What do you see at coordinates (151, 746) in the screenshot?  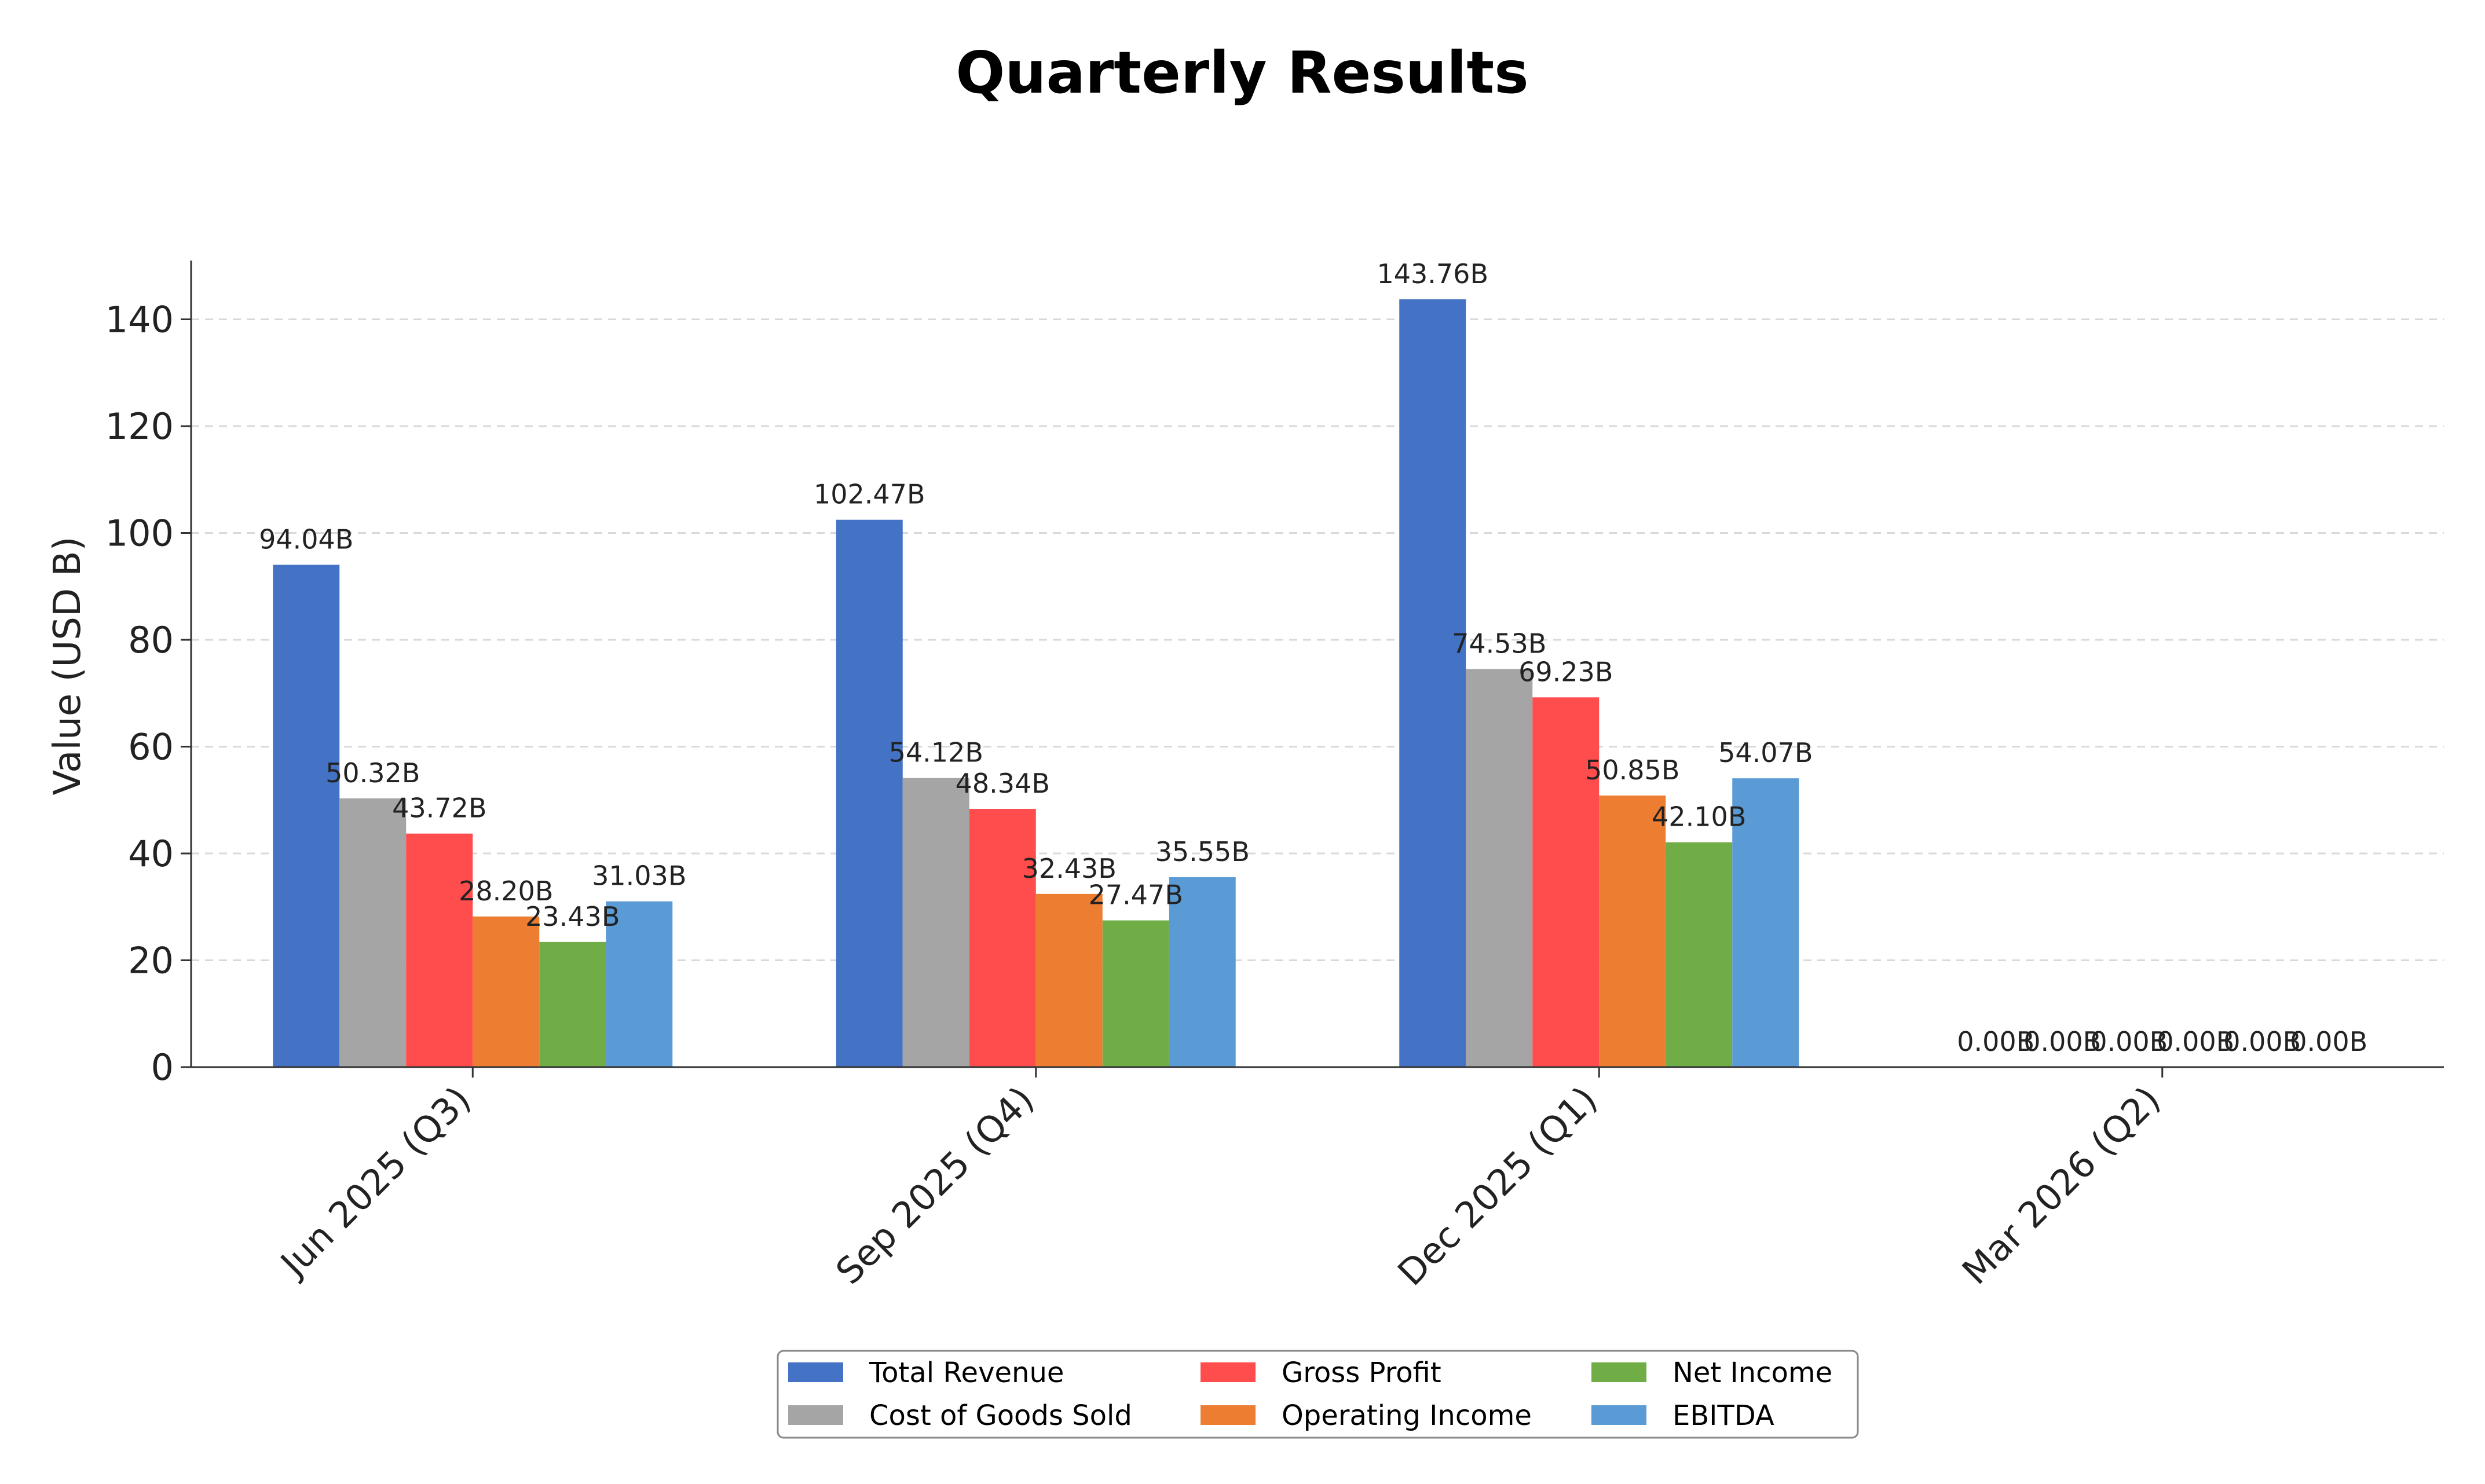 I see `y-tick-label-60: 60` at bounding box center [151, 746].